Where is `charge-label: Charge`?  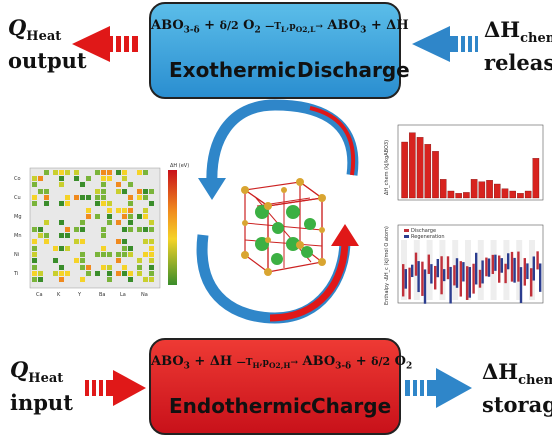 charge-label: Charge is located at coordinates (351, 406).